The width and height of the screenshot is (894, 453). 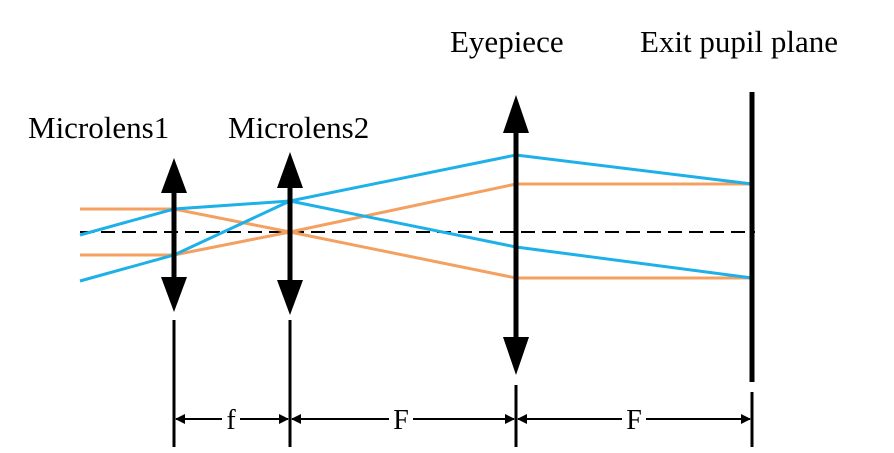 I want to click on microlens1-symbol, so click(x=174, y=235).